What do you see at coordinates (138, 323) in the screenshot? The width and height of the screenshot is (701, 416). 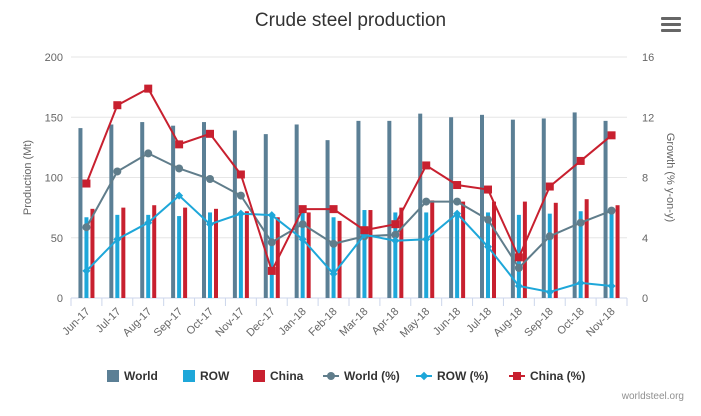 I see `x-tick-label: Aug-17` at bounding box center [138, 323].